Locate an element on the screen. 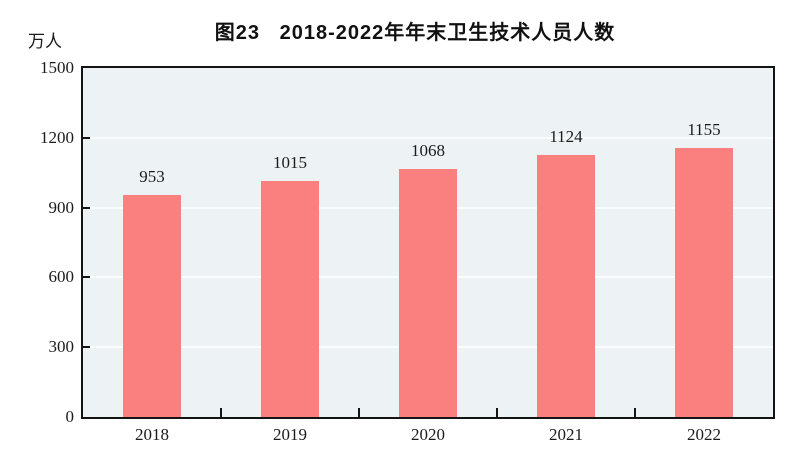 The height and width of the screenshot is (466, 800). y-axis-tick-label: 600 is located at coordinates (61, 277).